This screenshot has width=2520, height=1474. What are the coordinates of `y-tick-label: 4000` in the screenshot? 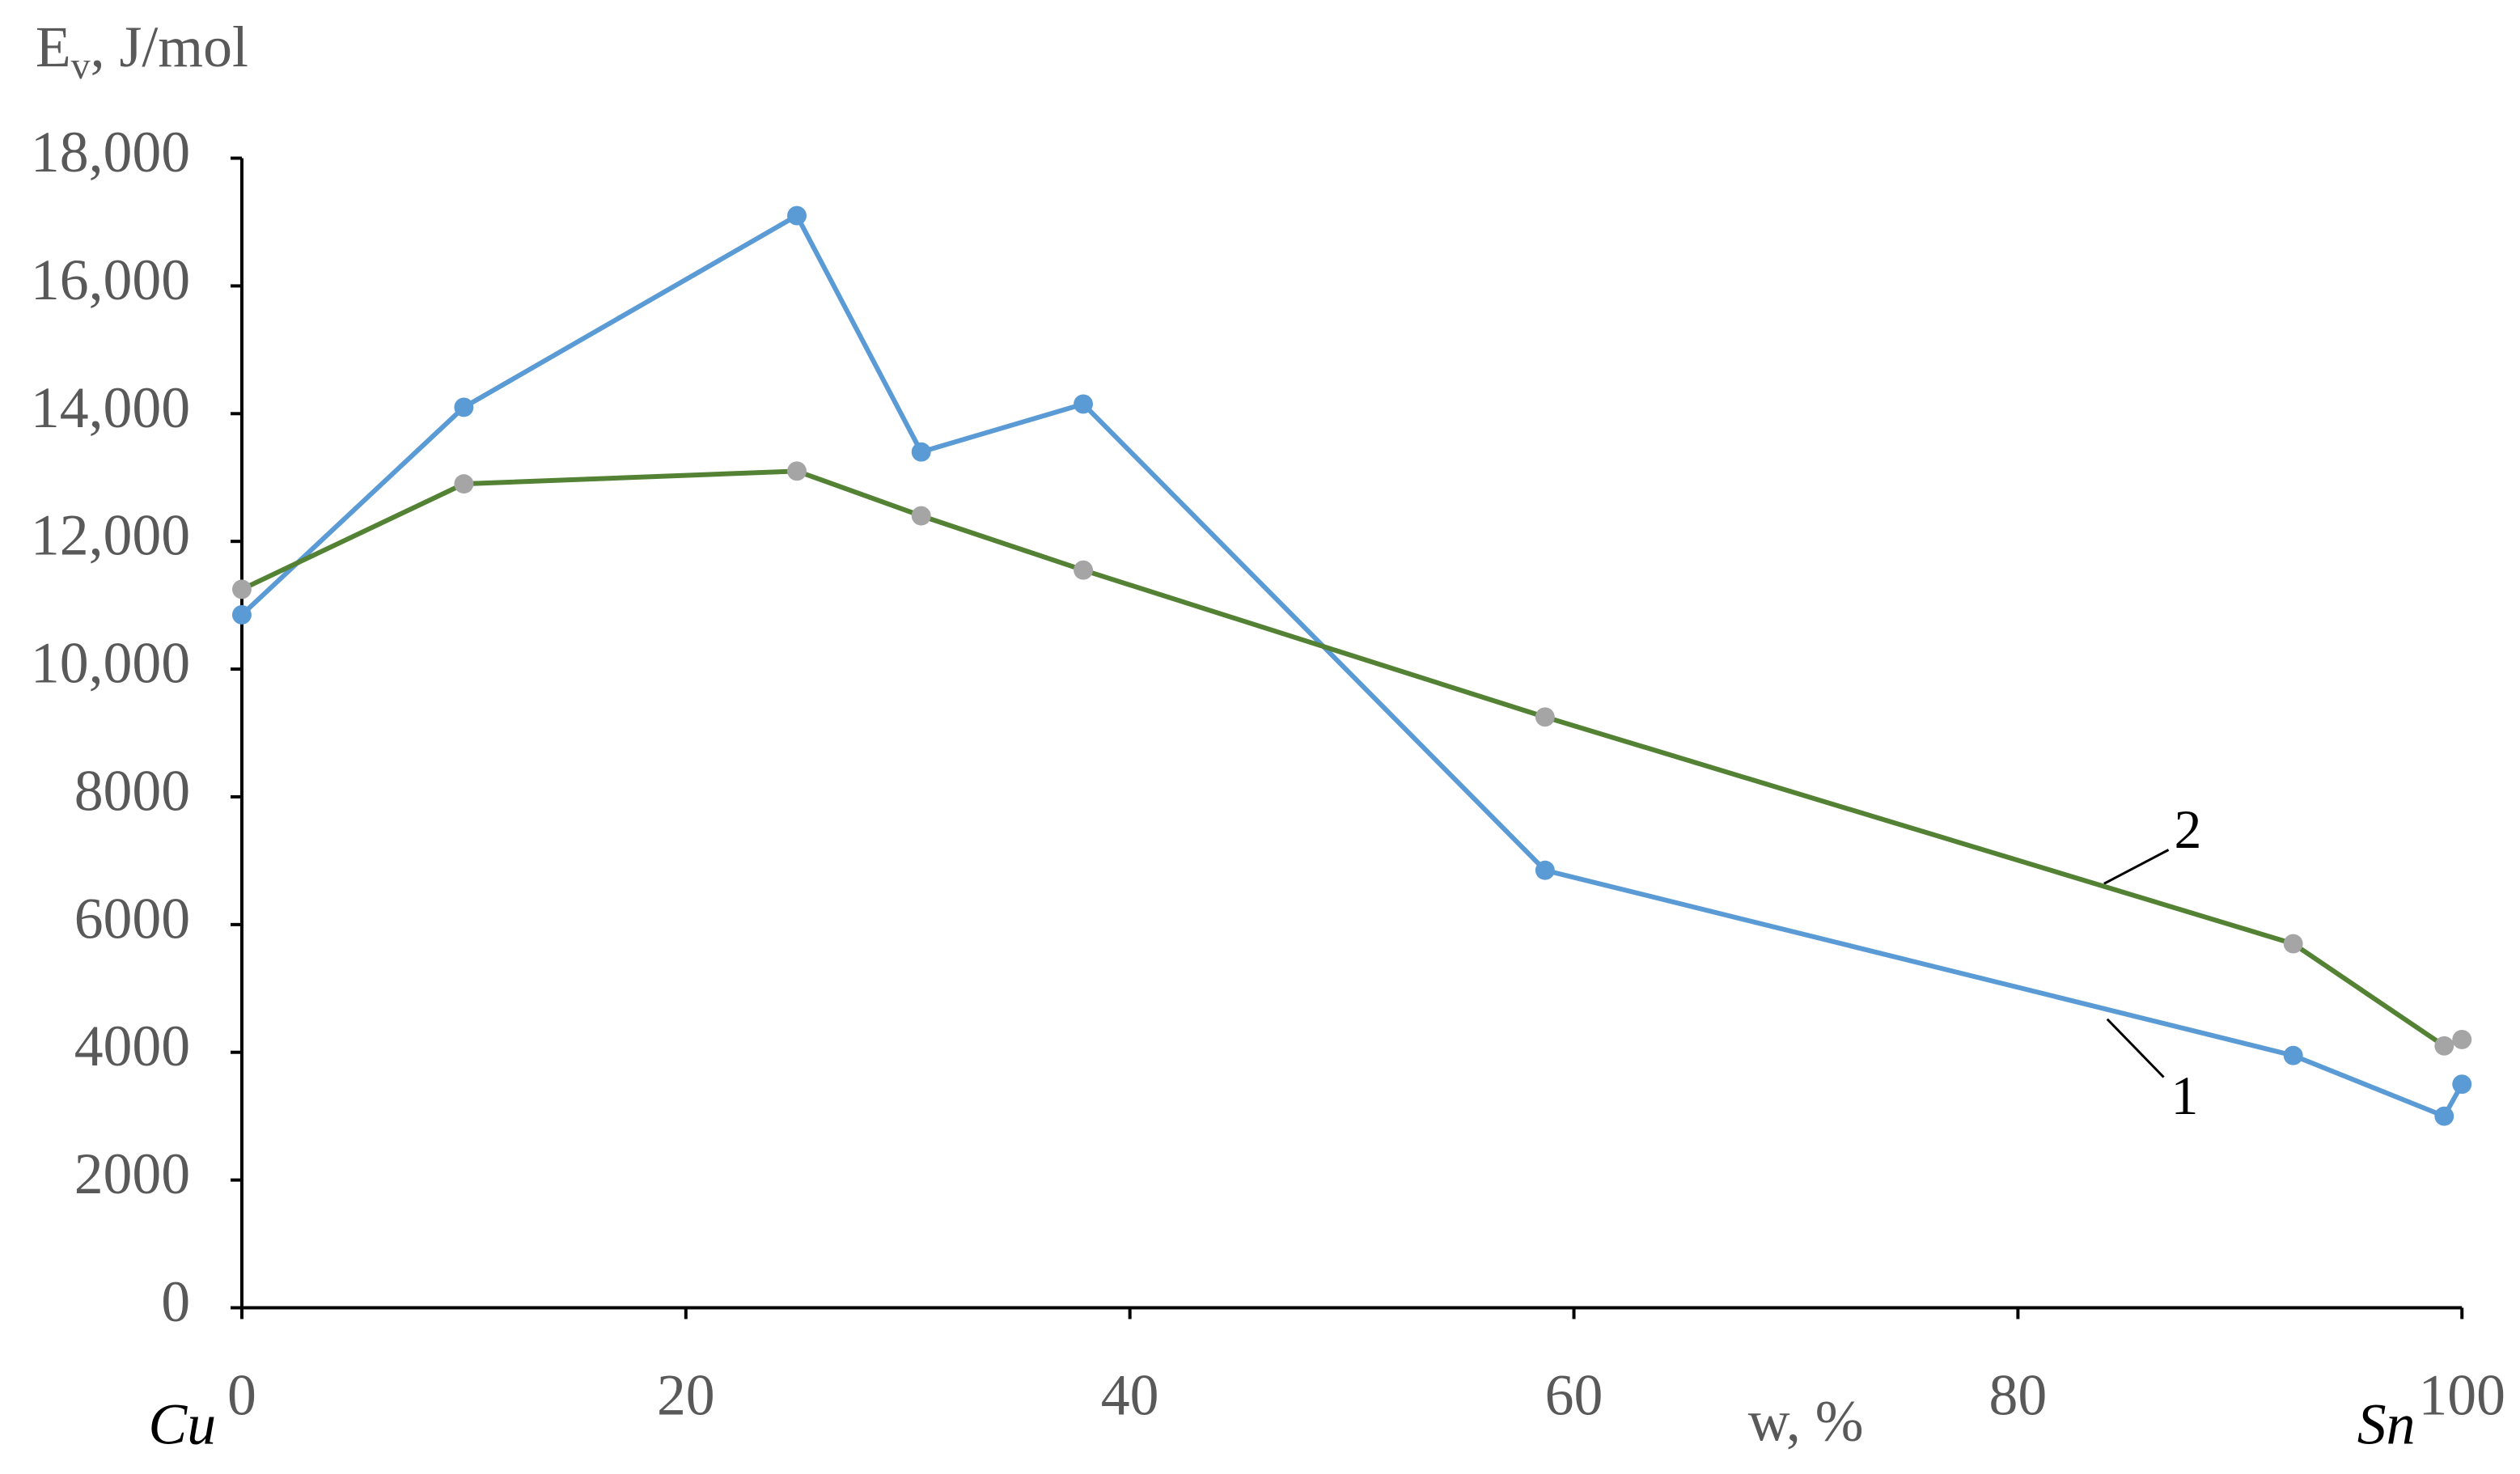 It's located at (132, 1046).